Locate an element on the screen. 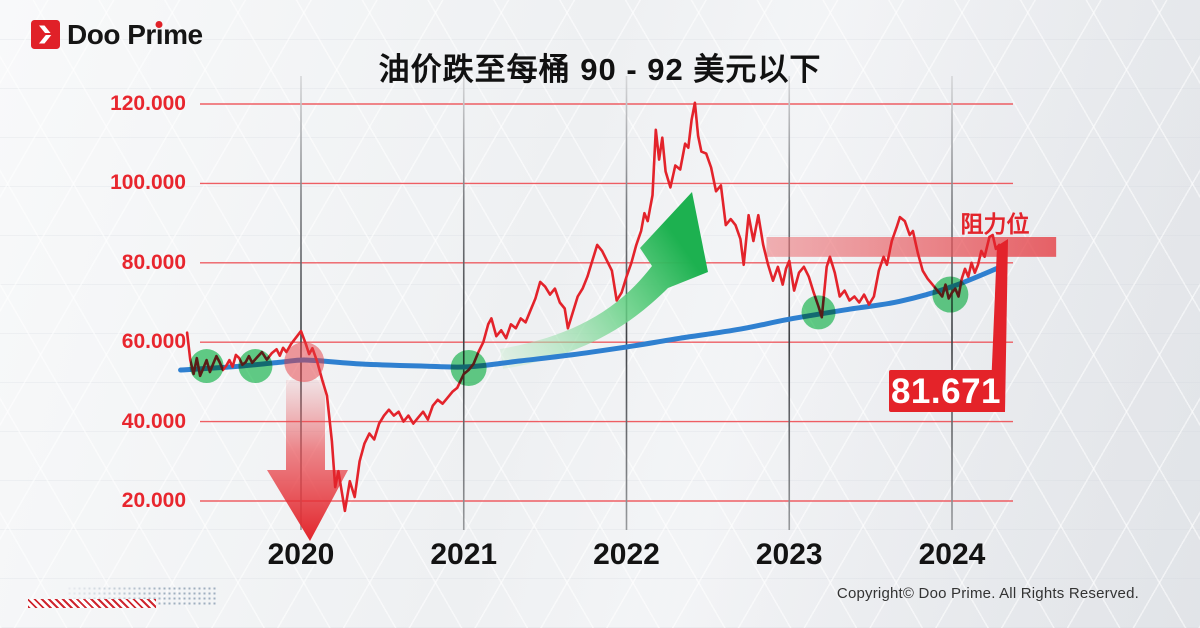 The height and width of the screenshot is (628, 1200). doo-prime-logo: Doo Prıme is located at coordinates (117, 34).